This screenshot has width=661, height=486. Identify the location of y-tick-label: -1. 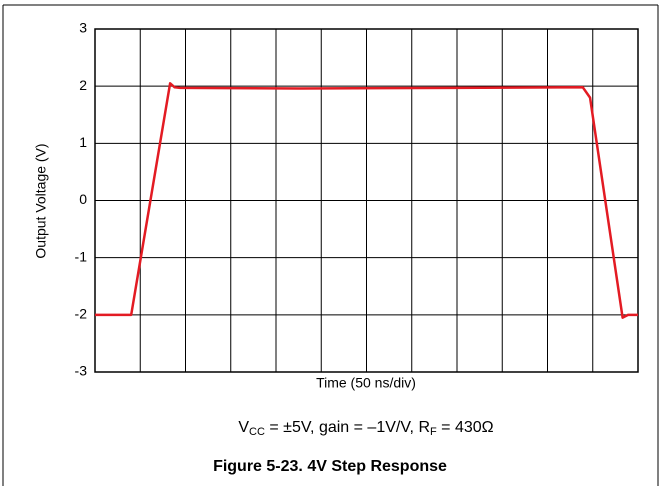
(81, 256).